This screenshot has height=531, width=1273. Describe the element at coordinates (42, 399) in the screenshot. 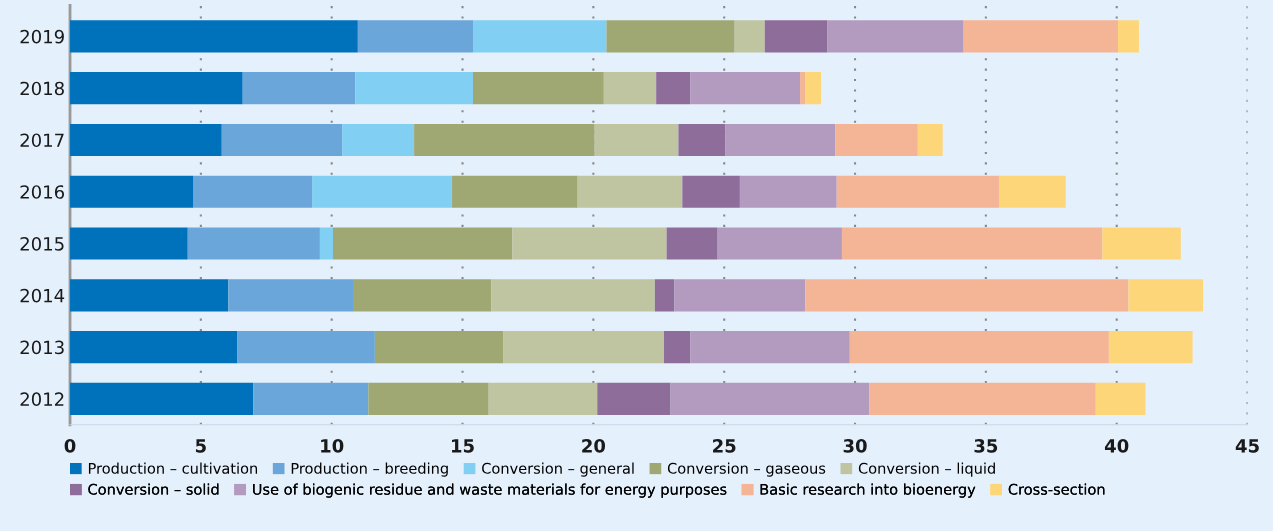

I see `y-tick-label: 2012` at that location.